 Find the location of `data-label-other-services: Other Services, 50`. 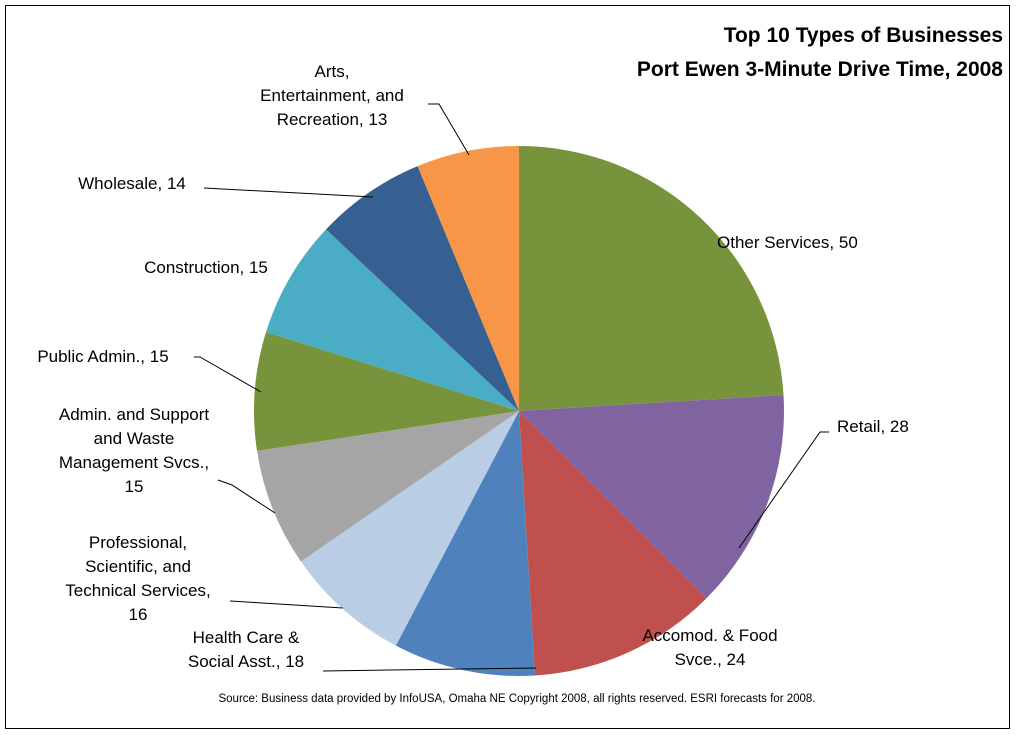

data-label-other-services: Other Services, 50 is located at coordinates (787, 242).